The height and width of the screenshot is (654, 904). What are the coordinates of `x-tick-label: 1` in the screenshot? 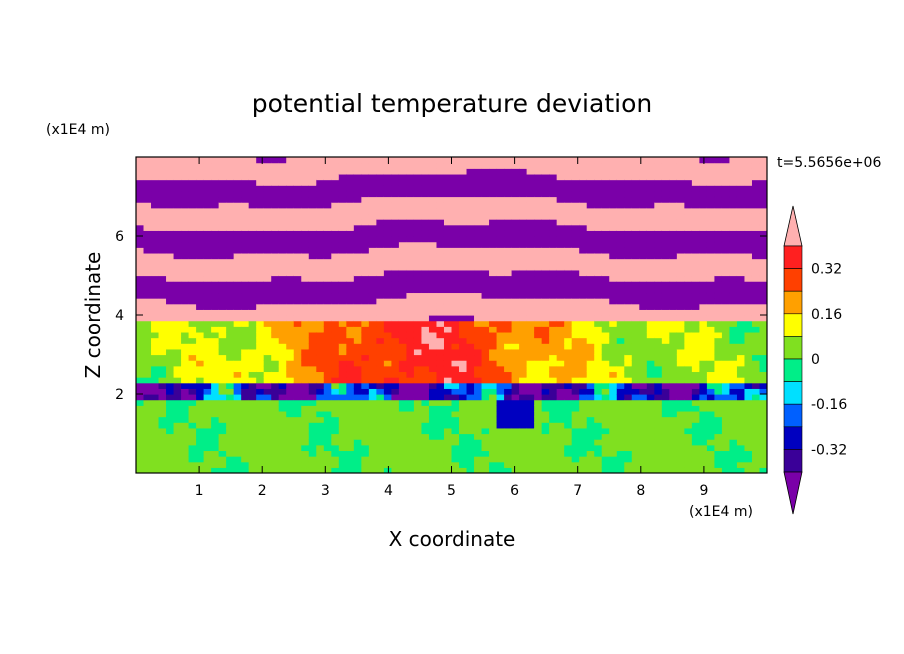 It's located at (199, 491).